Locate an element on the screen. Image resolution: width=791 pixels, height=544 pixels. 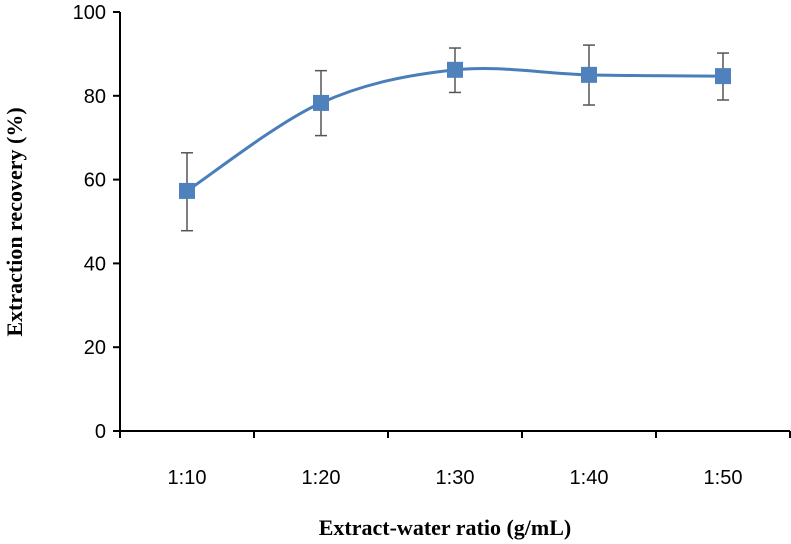
y-axis-title: Extraction recovery (%) is located at coordinates (14, 221).